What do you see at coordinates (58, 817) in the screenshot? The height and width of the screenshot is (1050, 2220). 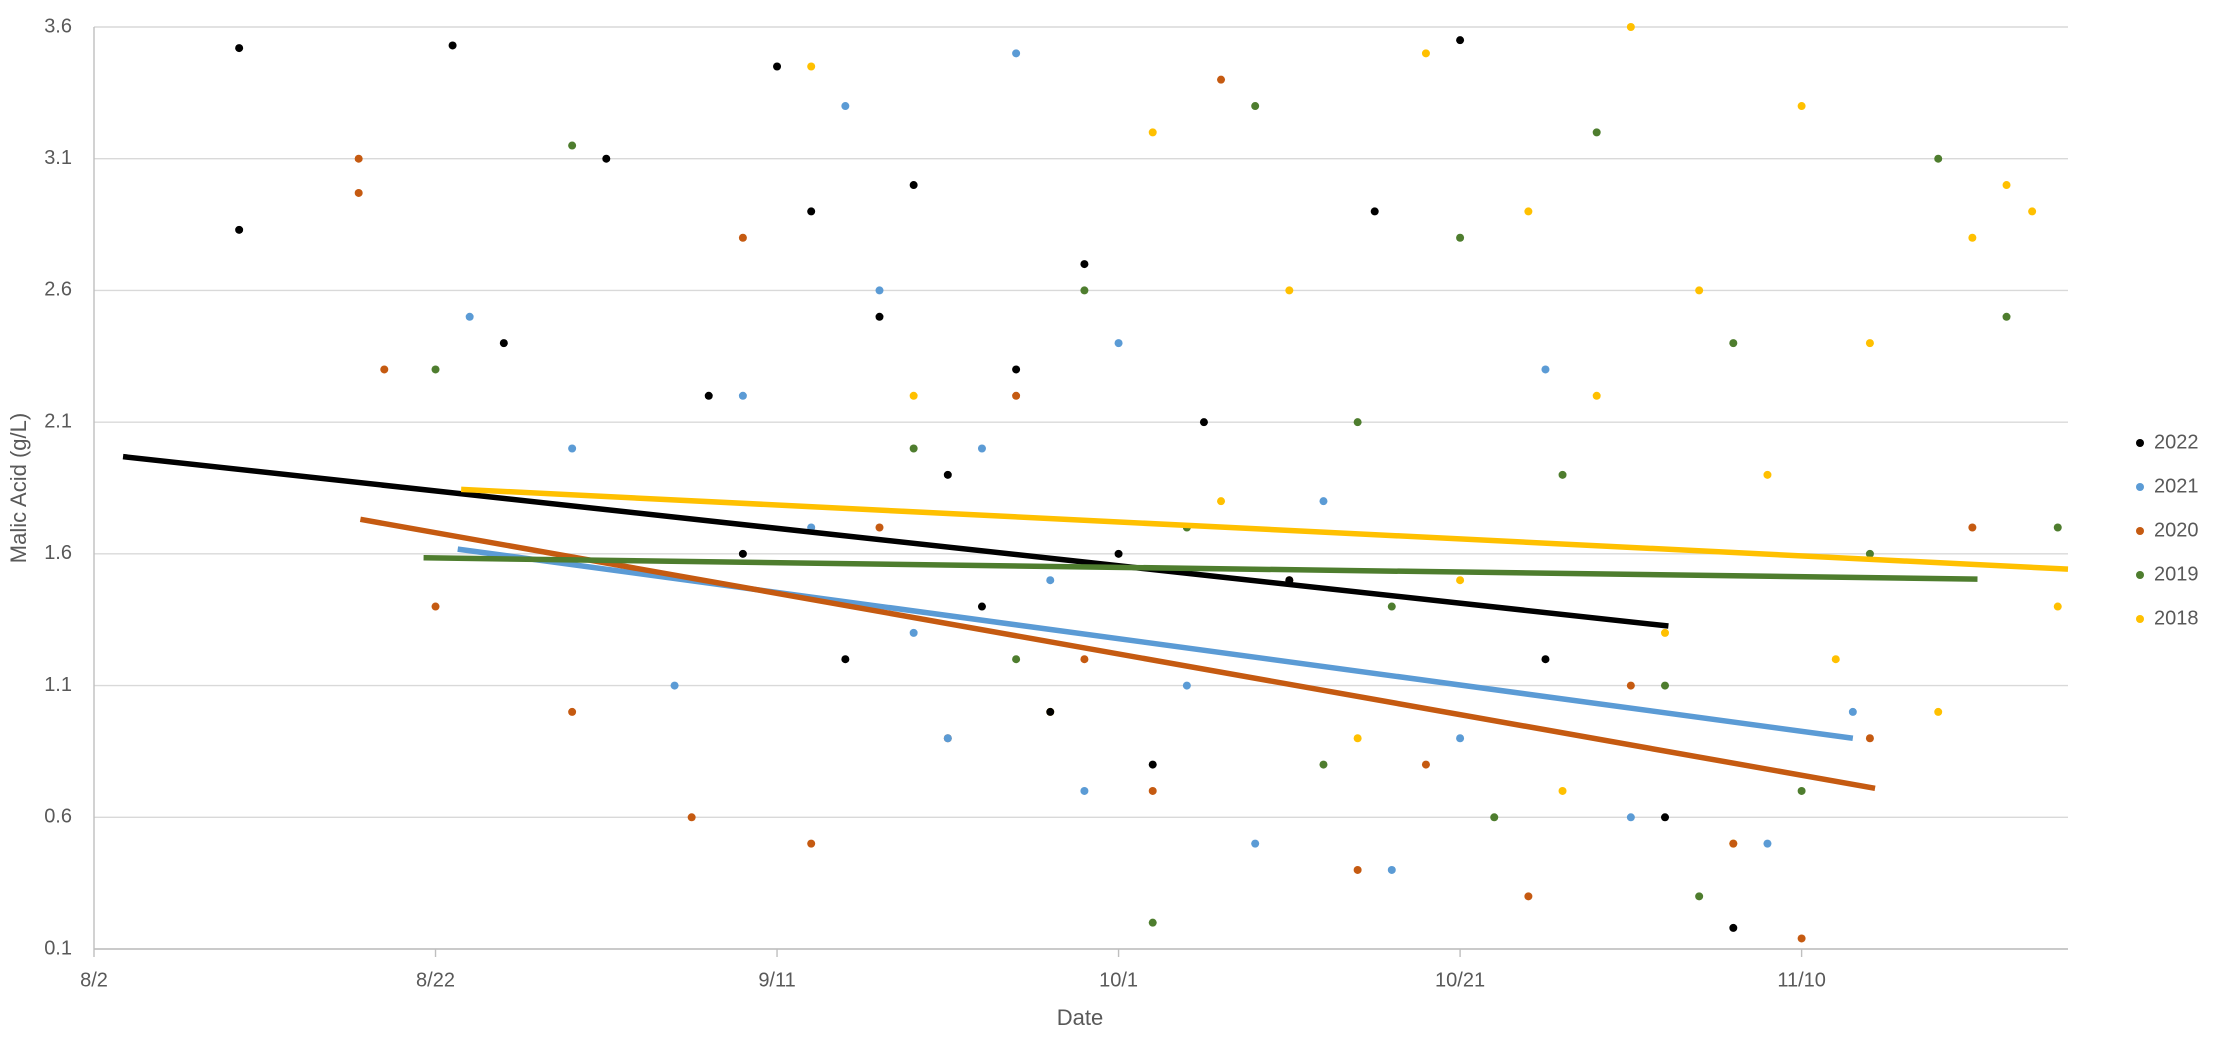 I see `y-tick-label: 0.6` at bounding box center [58, 817].